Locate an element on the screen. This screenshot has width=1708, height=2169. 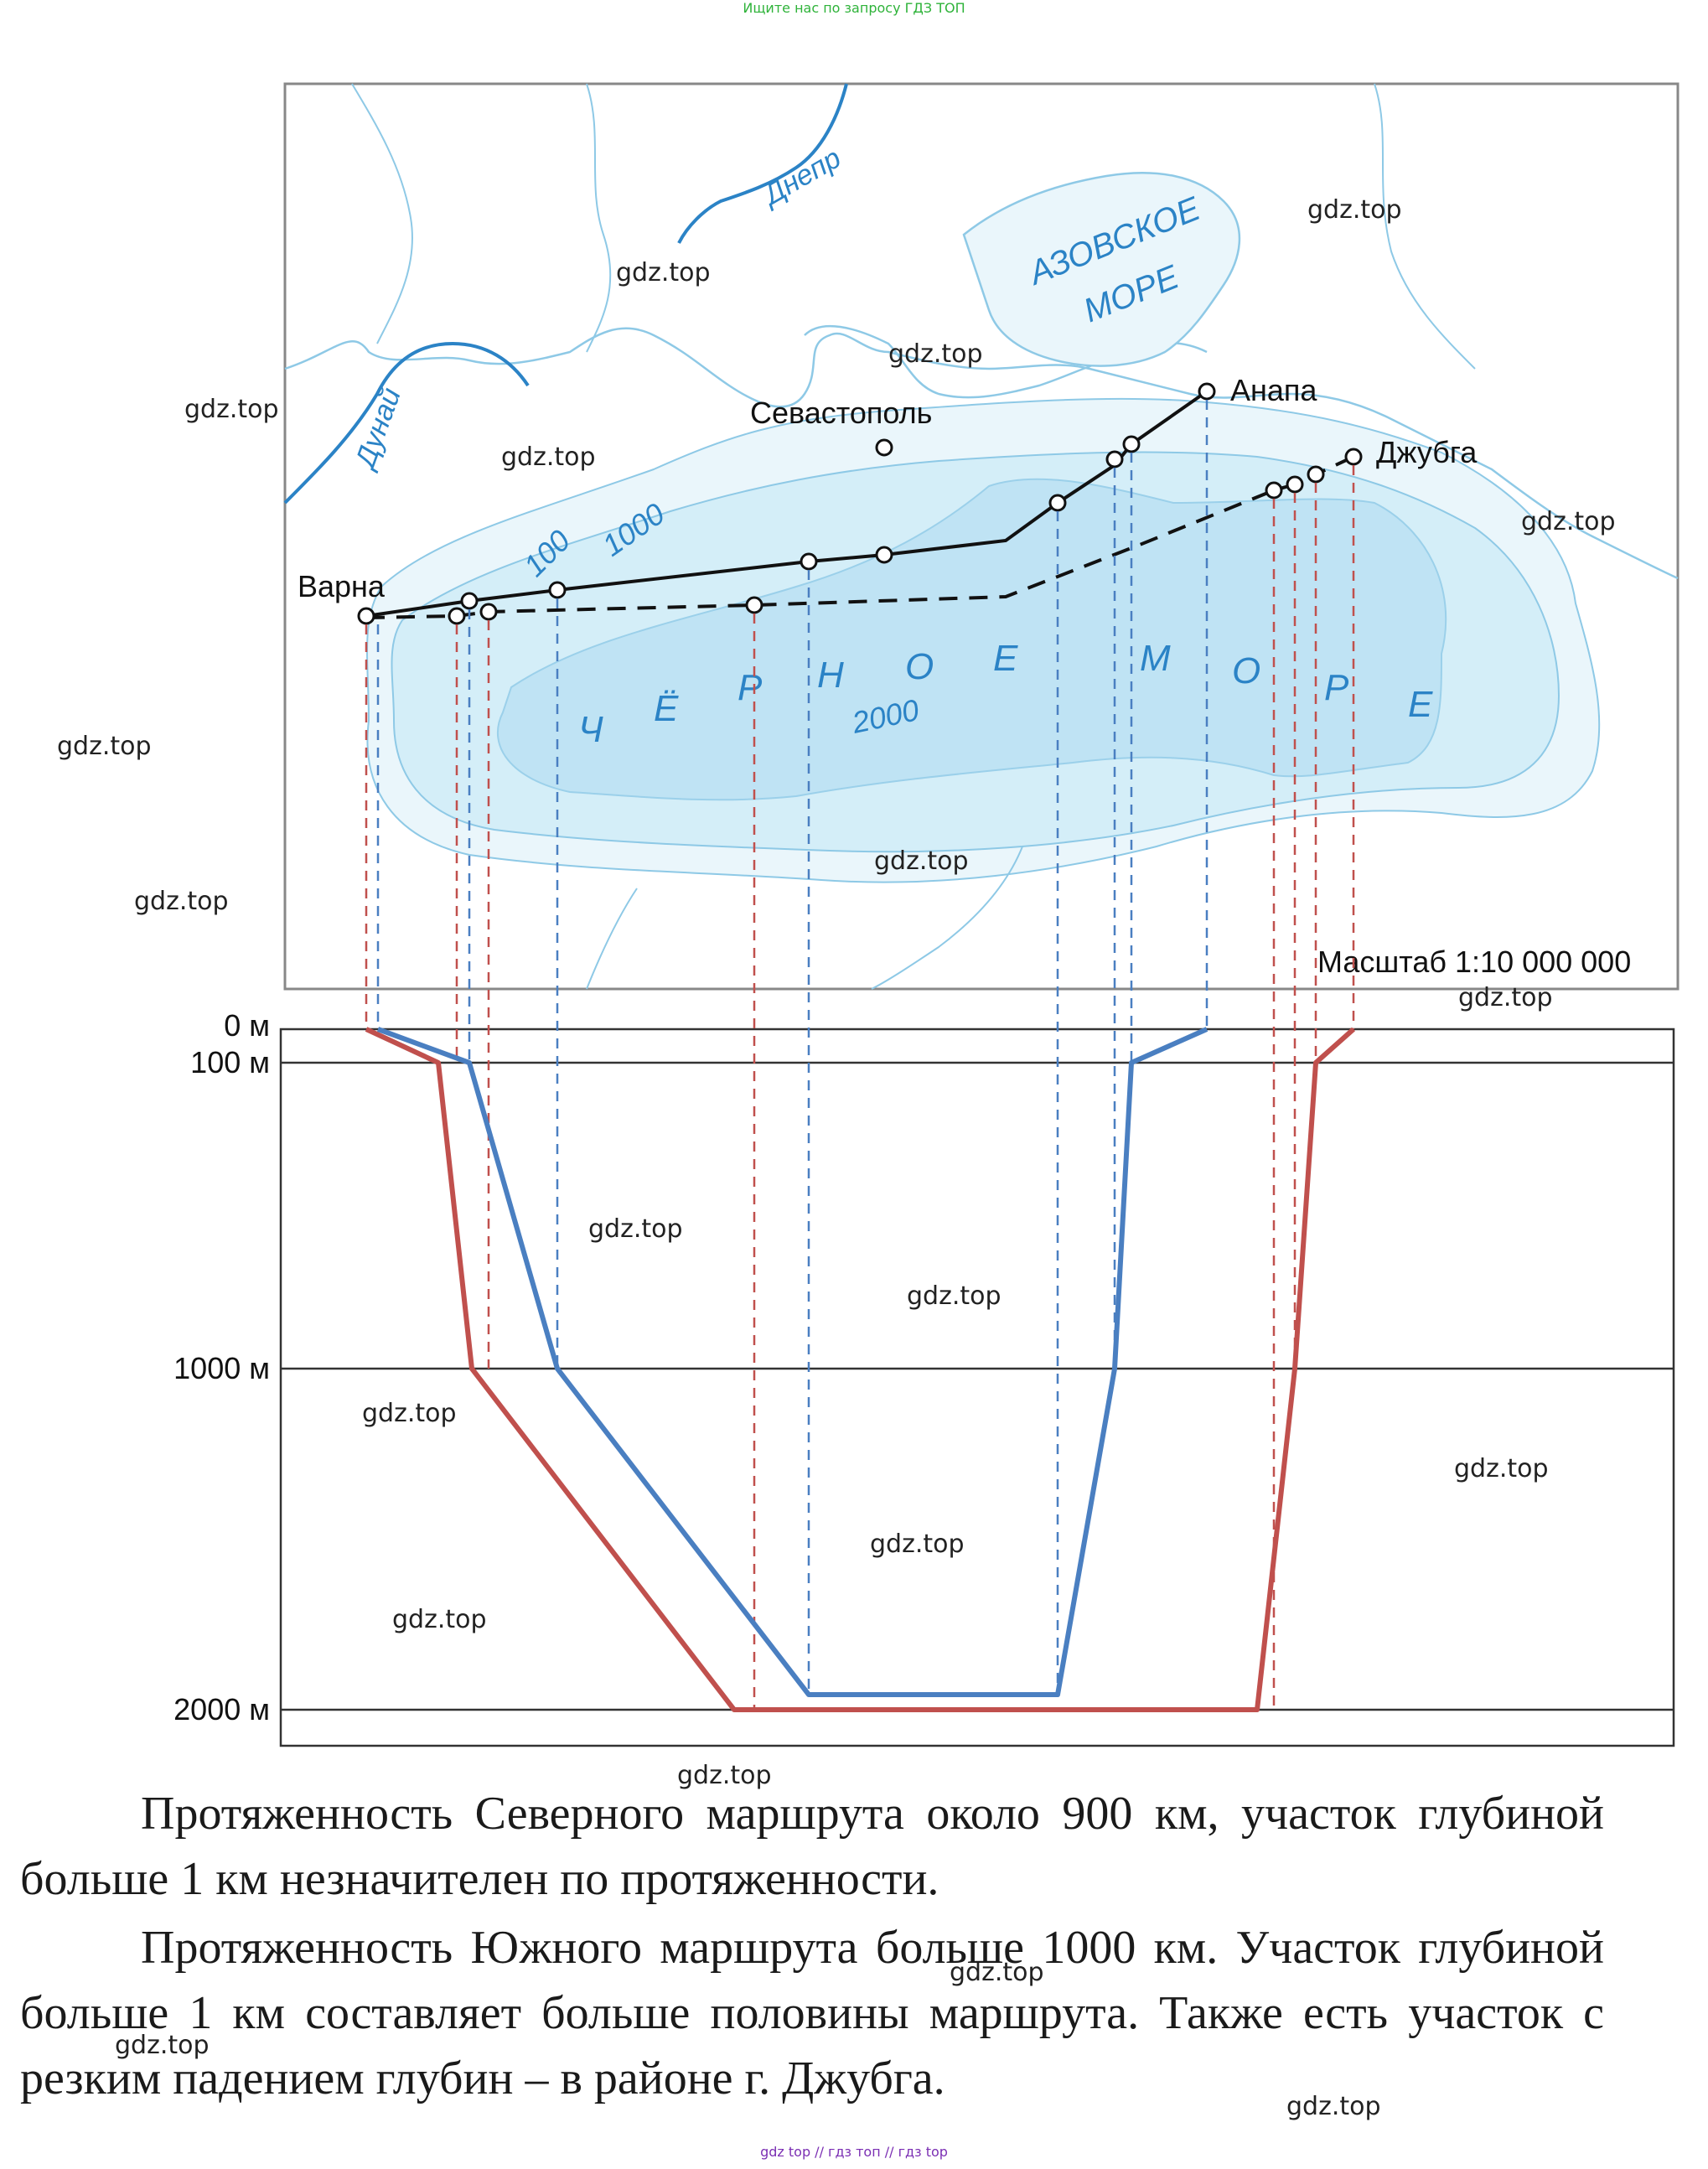
black-sea-letter: М is located at coordinates (1156, 658).